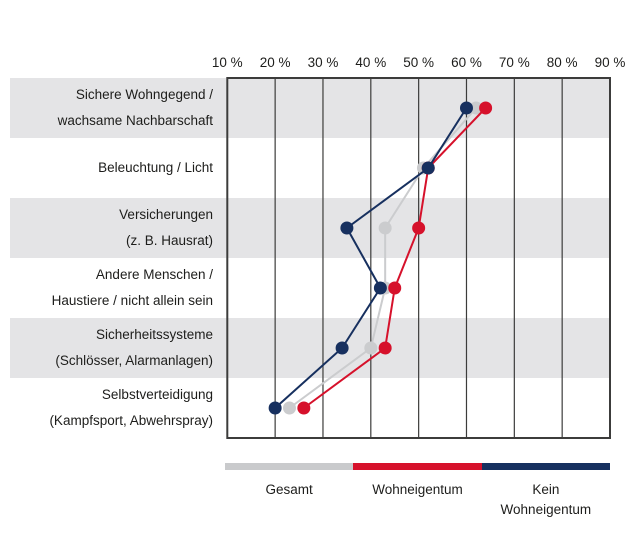  Describe the element at coordinates (154, 334) in the screenshot. I see `category-label-line: Sicherheitssysteme` at that location.